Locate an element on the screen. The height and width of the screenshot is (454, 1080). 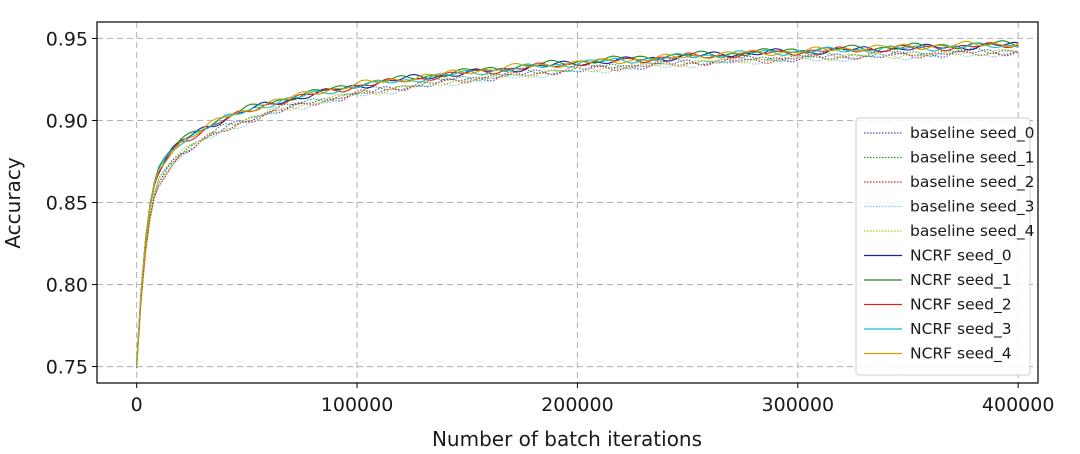
legend-label: NCRF seed_3 is located at coordinates (961, 329).